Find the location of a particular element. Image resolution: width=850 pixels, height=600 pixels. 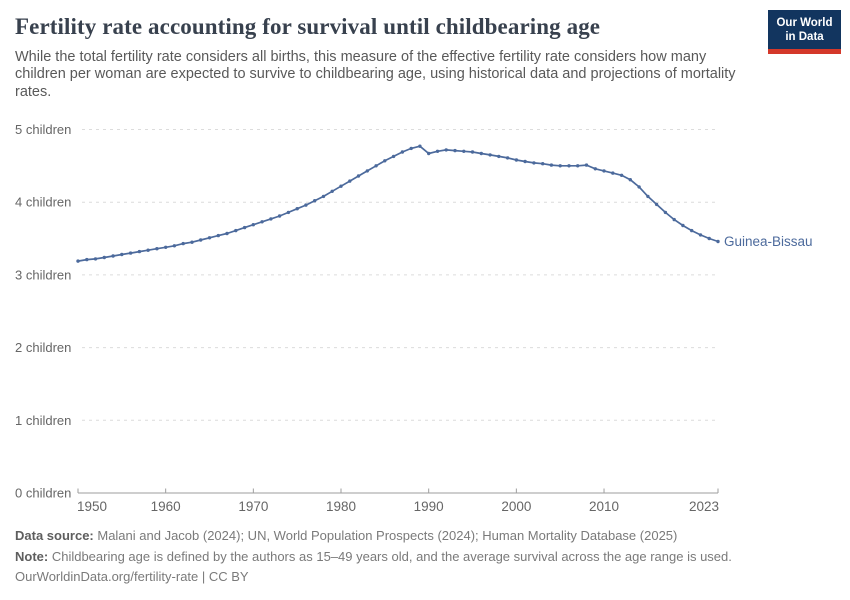

x-axis-tick-label: 2000 is located at coordinates (516, 506).